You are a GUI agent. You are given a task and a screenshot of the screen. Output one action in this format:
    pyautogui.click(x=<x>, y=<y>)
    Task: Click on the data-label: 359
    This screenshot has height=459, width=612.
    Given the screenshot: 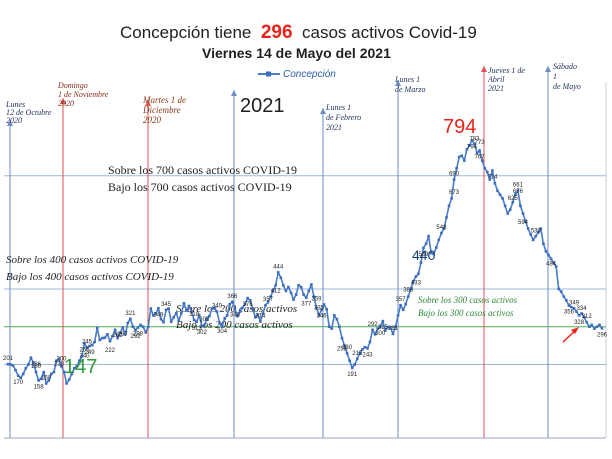 What is the action you would take?
    pyautogui.click(x=317, y=300)
    